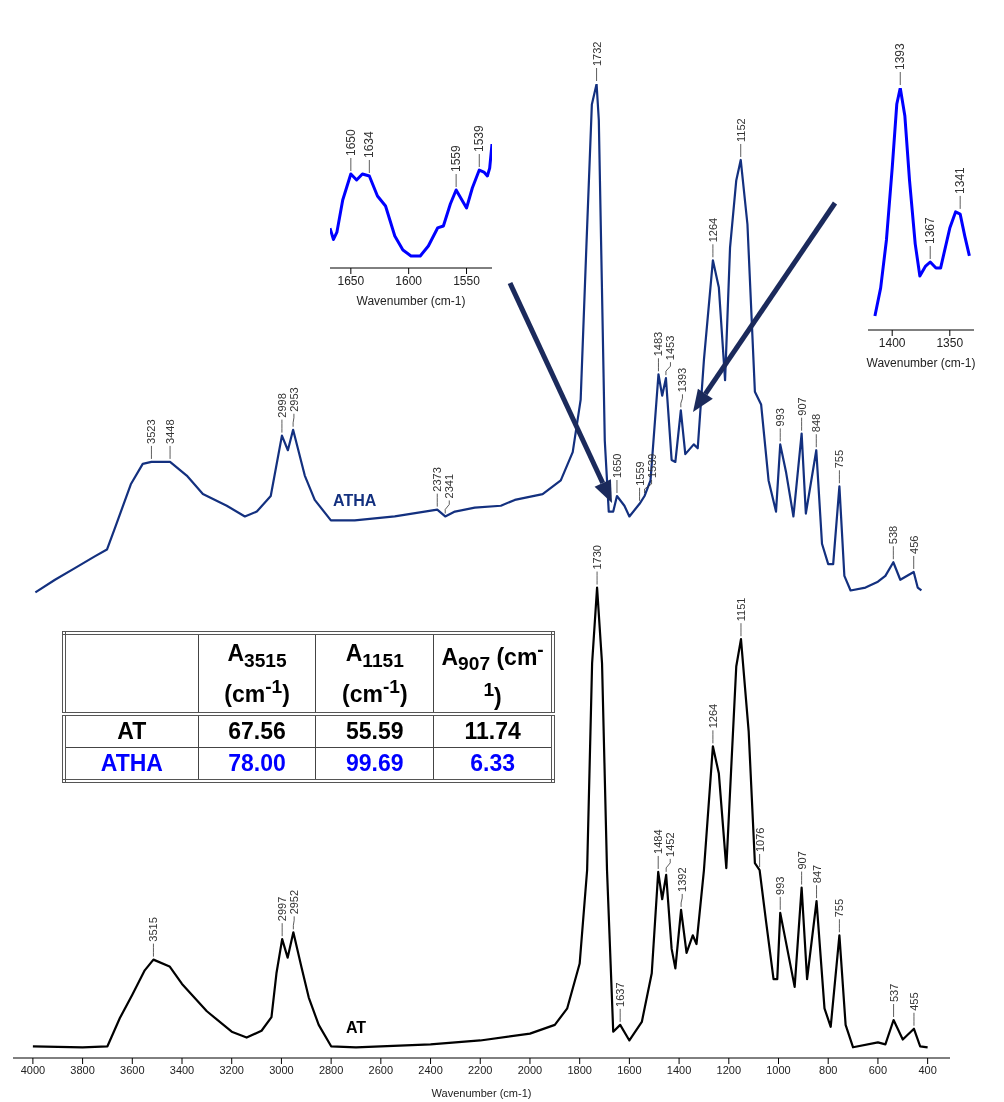 The image size is (1004, 1102). What do you see at coordinates (596, 53) in the screenshot?
I see `annotation: 1732` at bounding box center [596, 53].